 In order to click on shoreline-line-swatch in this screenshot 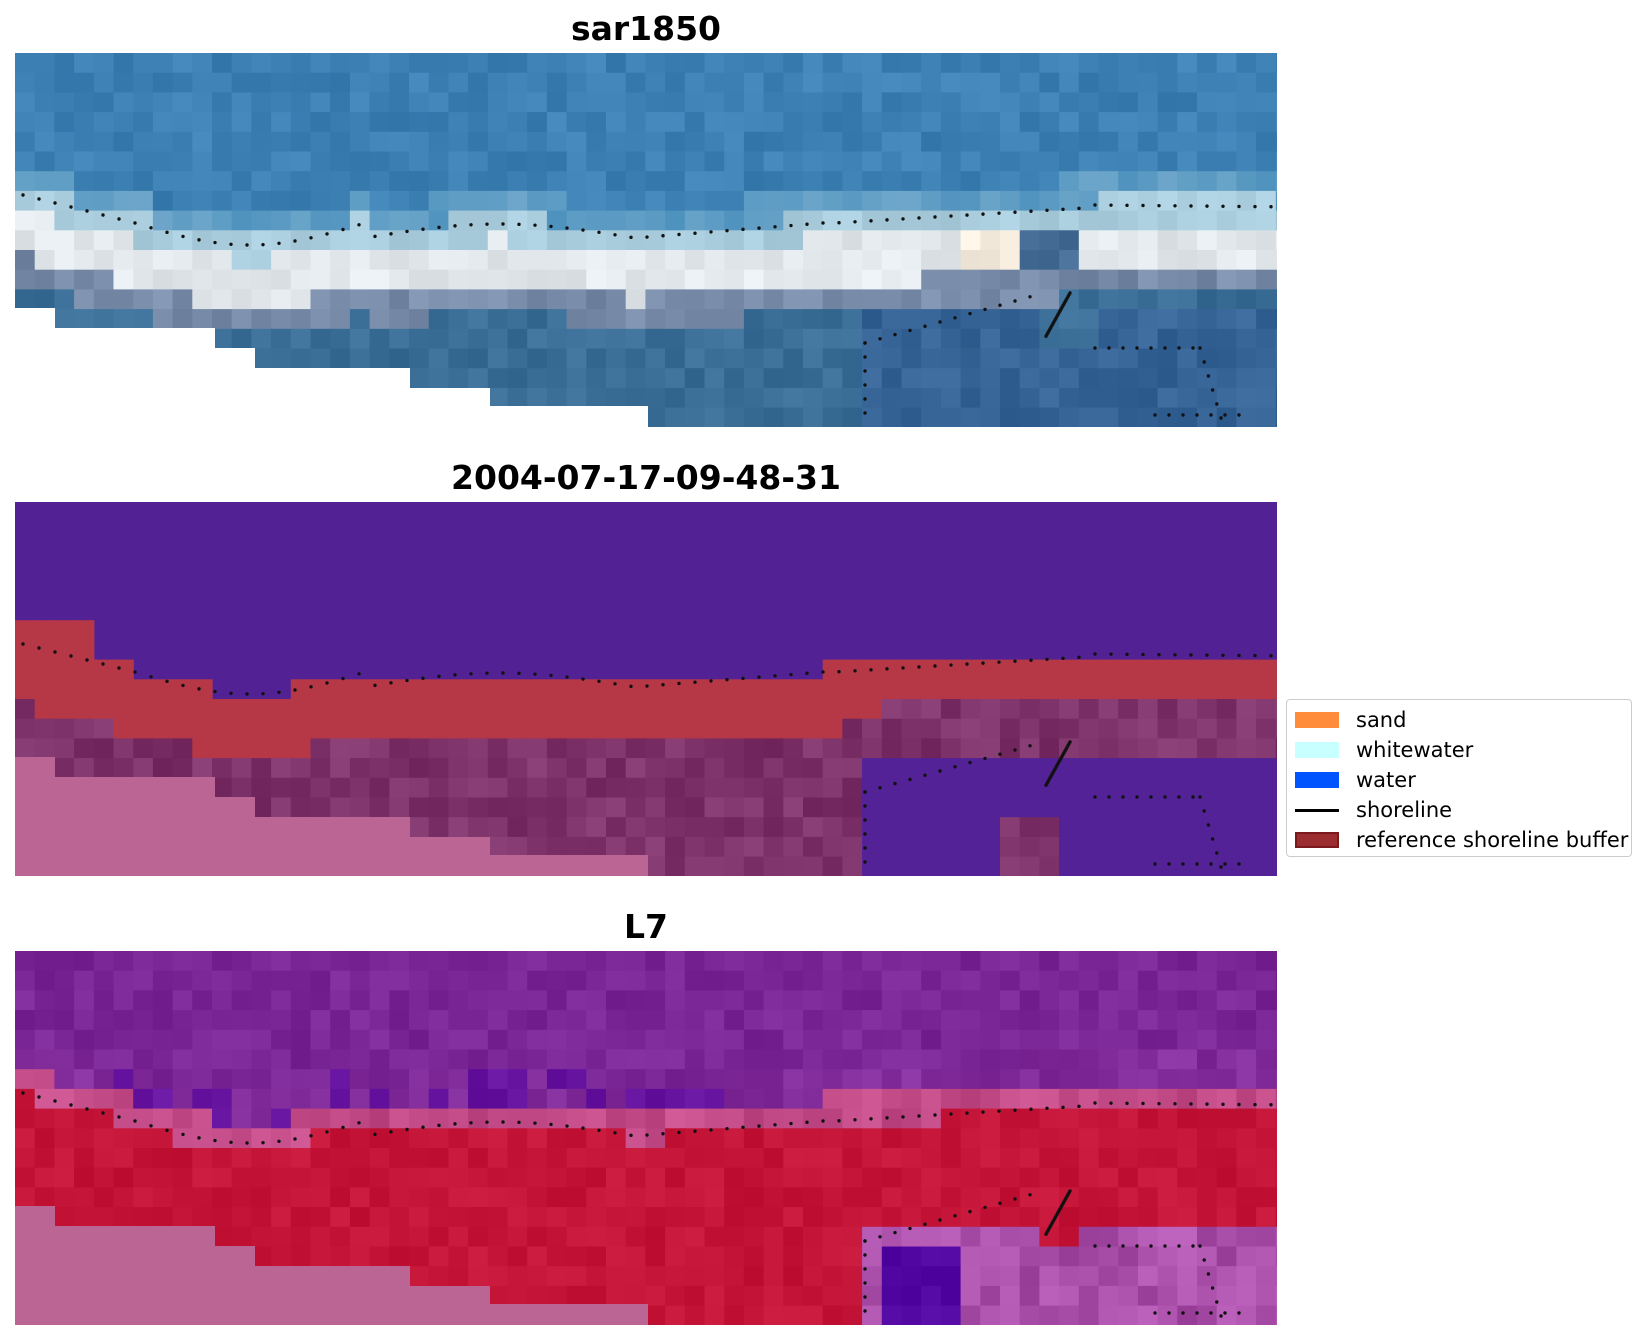, I will do `click(1317, 810)`.